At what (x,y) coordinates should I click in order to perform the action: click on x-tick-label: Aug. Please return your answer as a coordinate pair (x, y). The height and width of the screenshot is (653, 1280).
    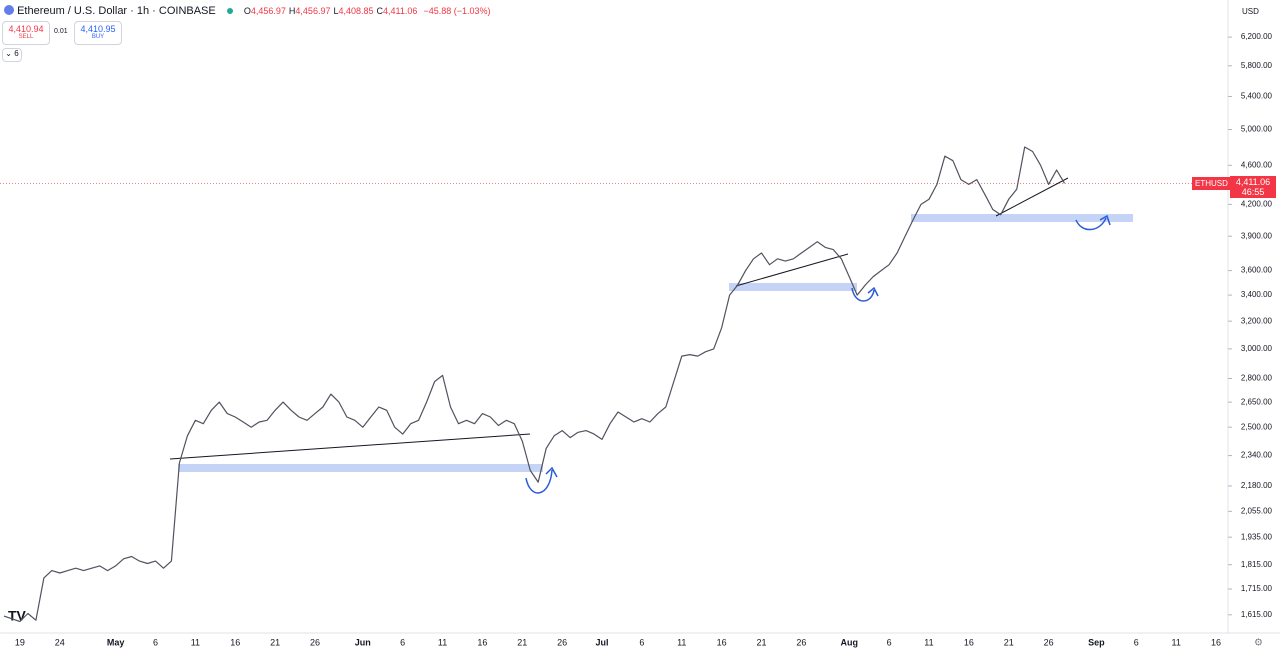
    Looking at the image, I should click on (849, 642).